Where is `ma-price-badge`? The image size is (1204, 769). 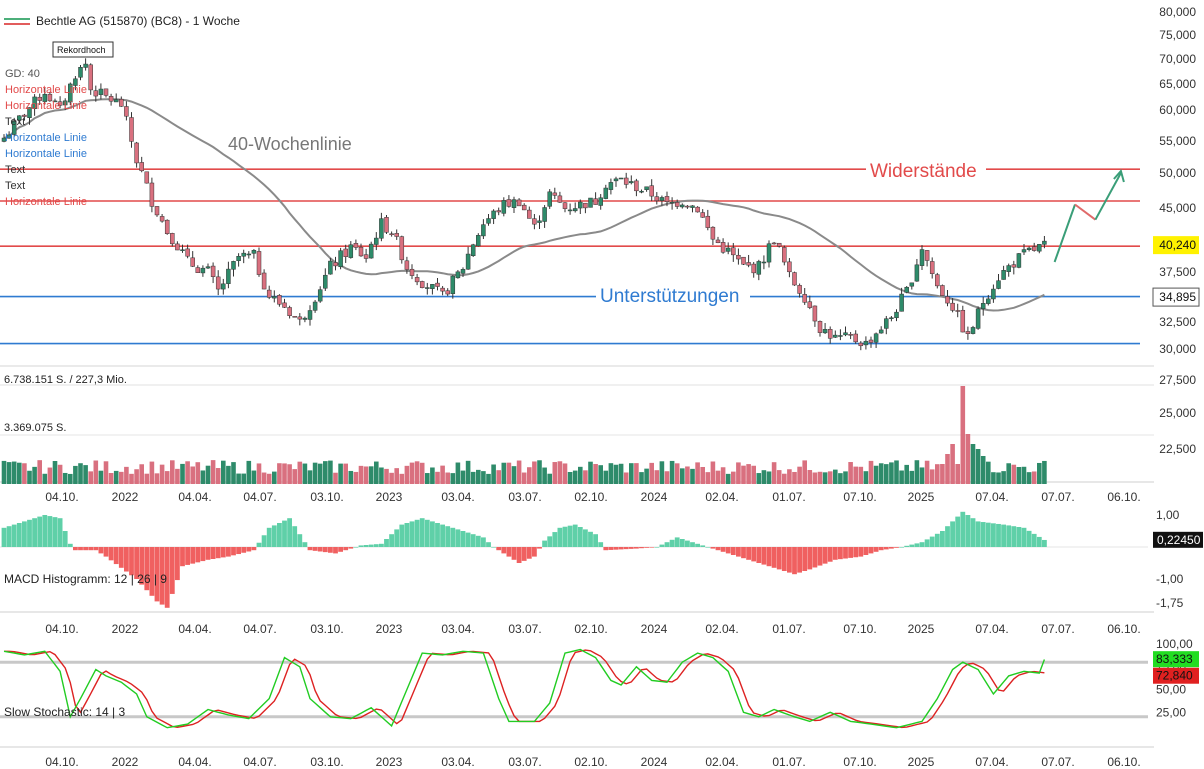 ma-price-badge is located at coordinates (1176, 297).